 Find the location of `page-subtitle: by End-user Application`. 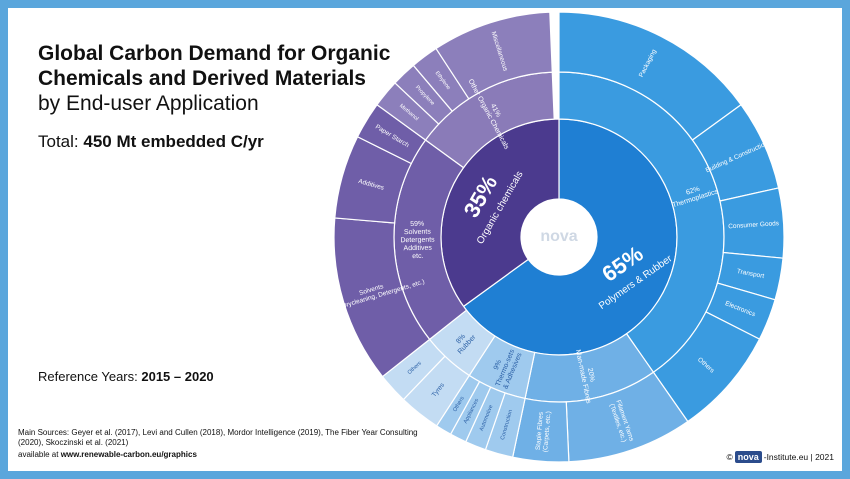

page-subtitle: by End-user Application is located at coordinates (148, 103).